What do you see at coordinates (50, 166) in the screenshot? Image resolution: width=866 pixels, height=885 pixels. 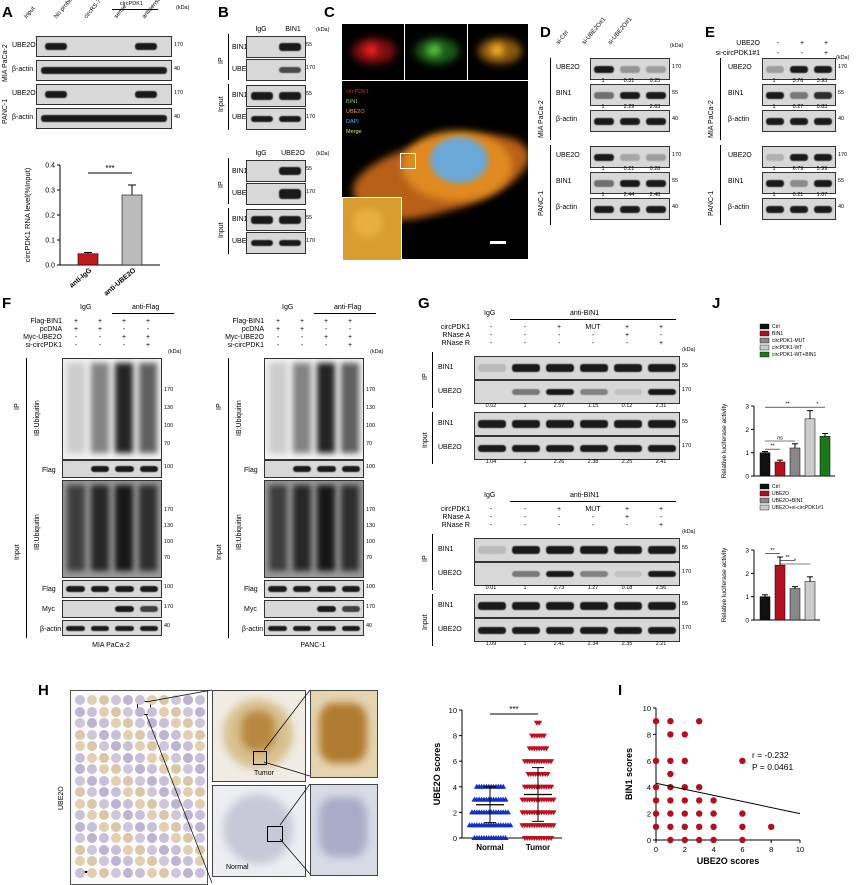 I see `y-tick-label: 0.4` at bounding box center [50, 166].